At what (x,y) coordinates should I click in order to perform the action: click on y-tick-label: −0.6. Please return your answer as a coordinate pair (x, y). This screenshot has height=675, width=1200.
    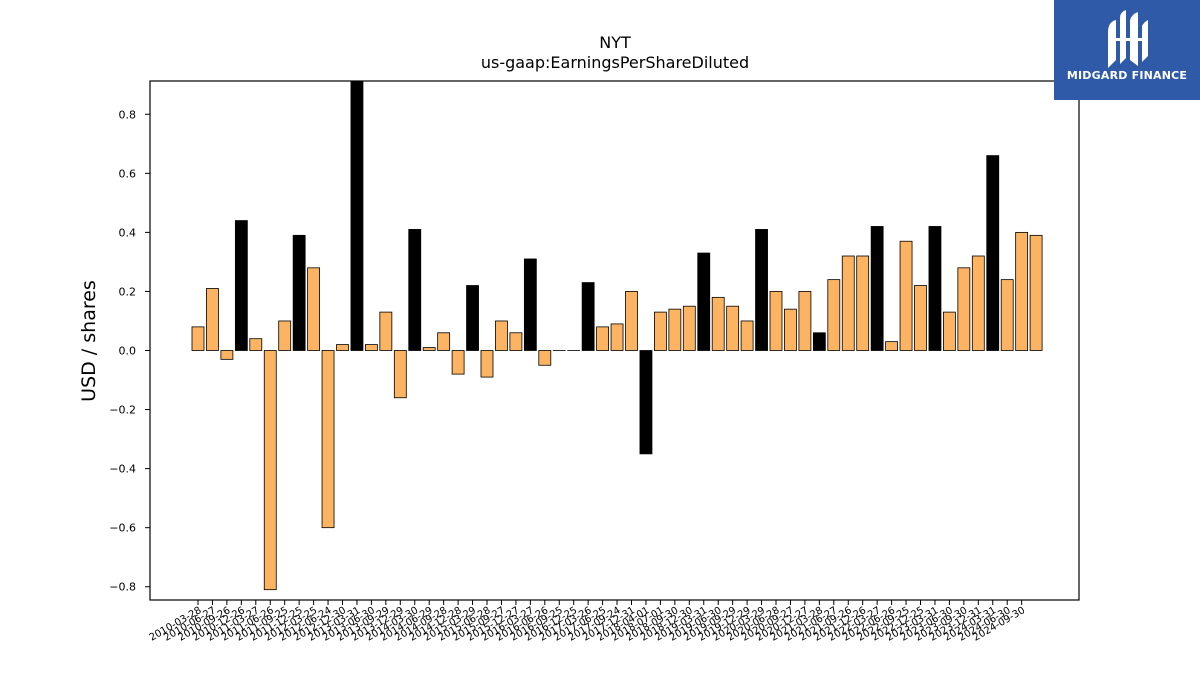
    Looking at the image, I should click on (122, 528).